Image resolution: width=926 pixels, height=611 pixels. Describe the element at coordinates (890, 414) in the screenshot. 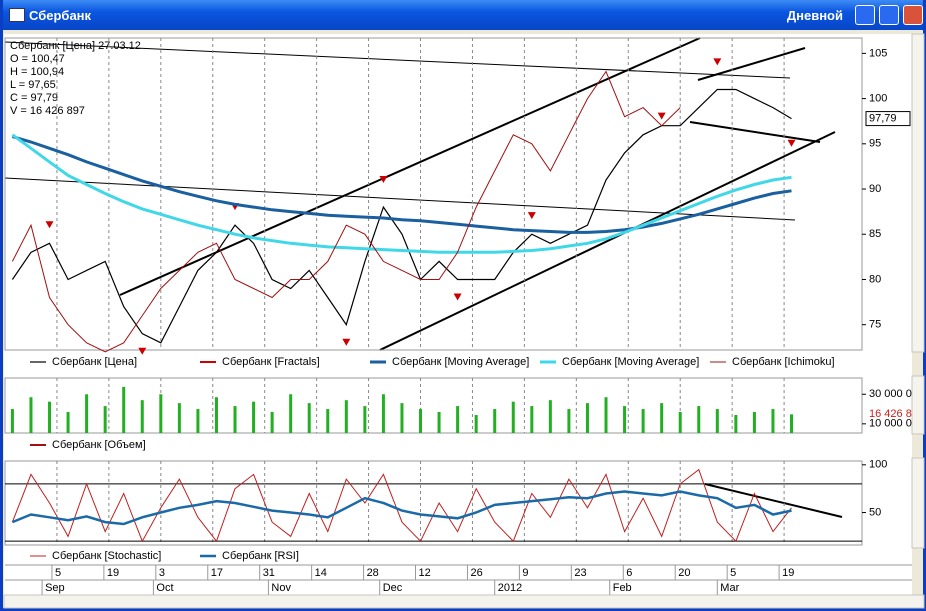

I see `volume-label: 16 426 8` at that location.